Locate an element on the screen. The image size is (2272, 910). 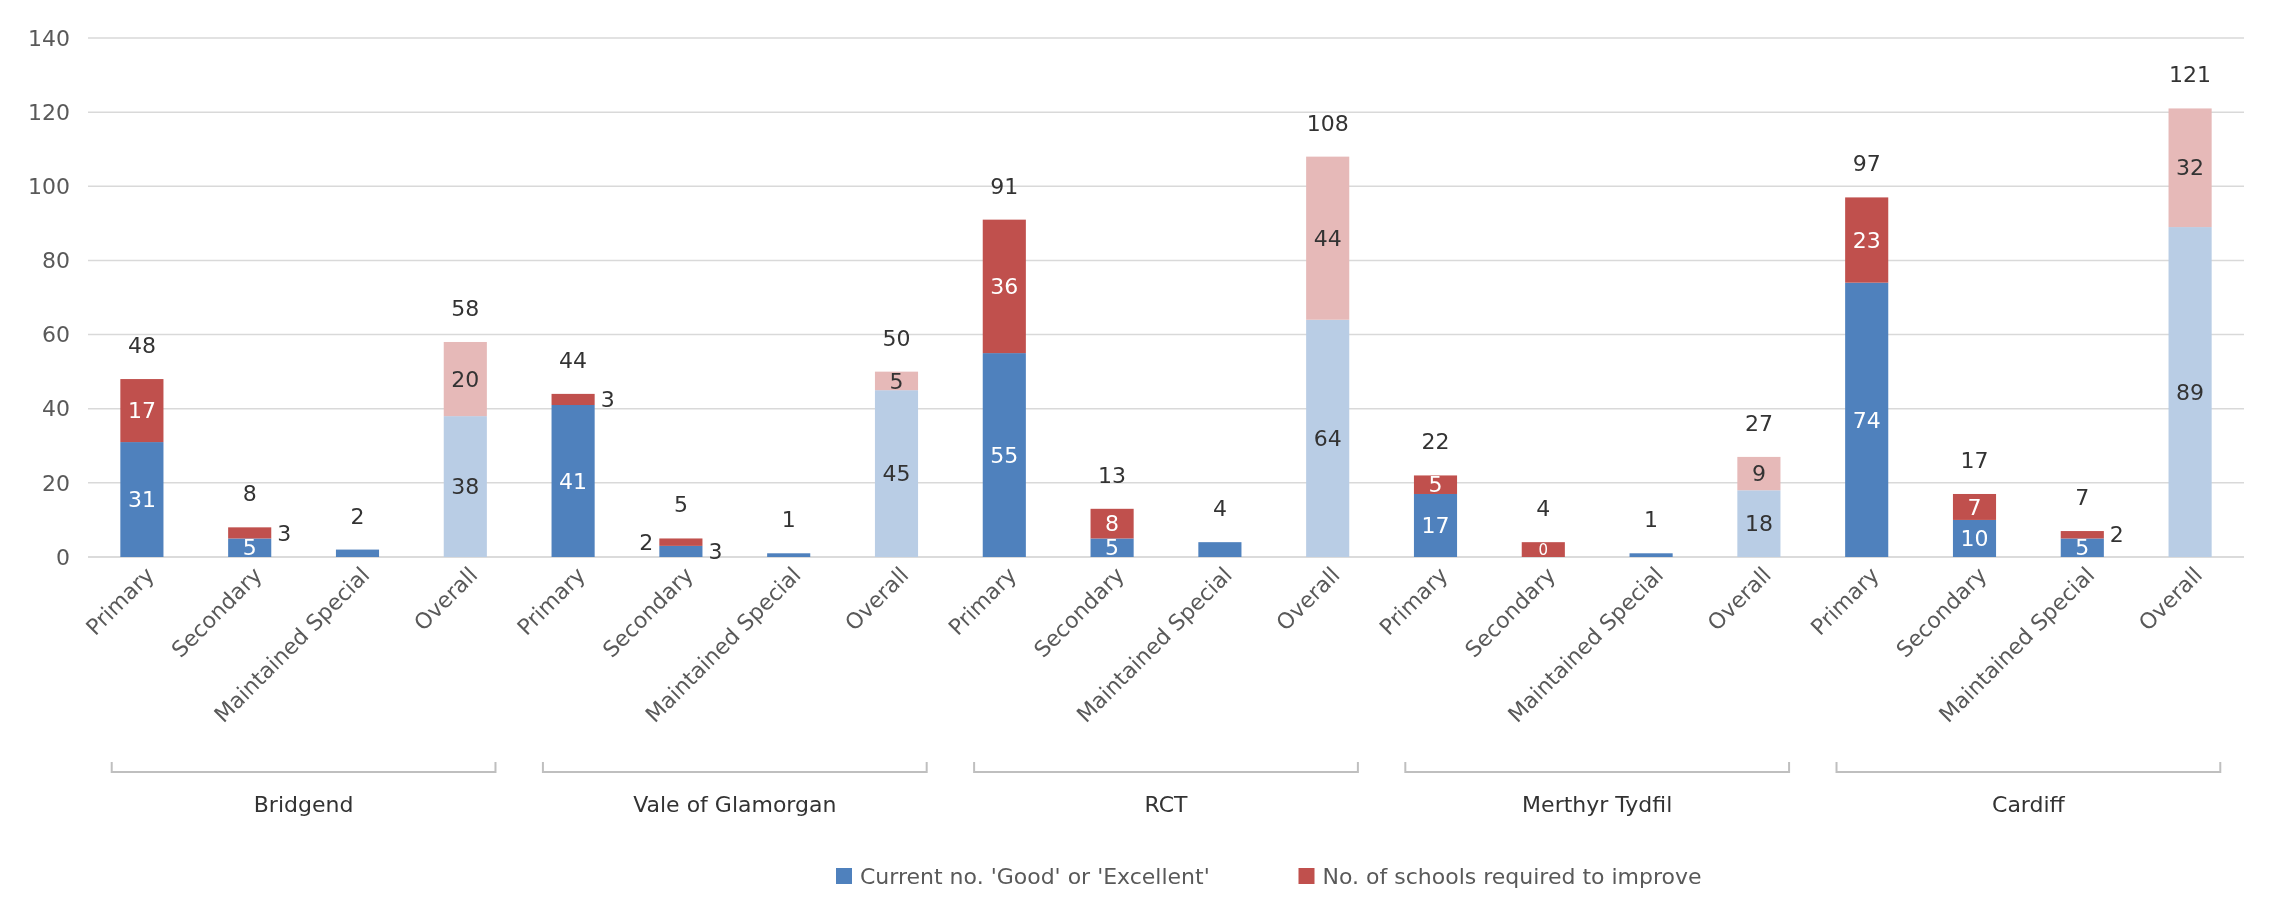
data-label: 9 is located at coordinates (1758, 474).